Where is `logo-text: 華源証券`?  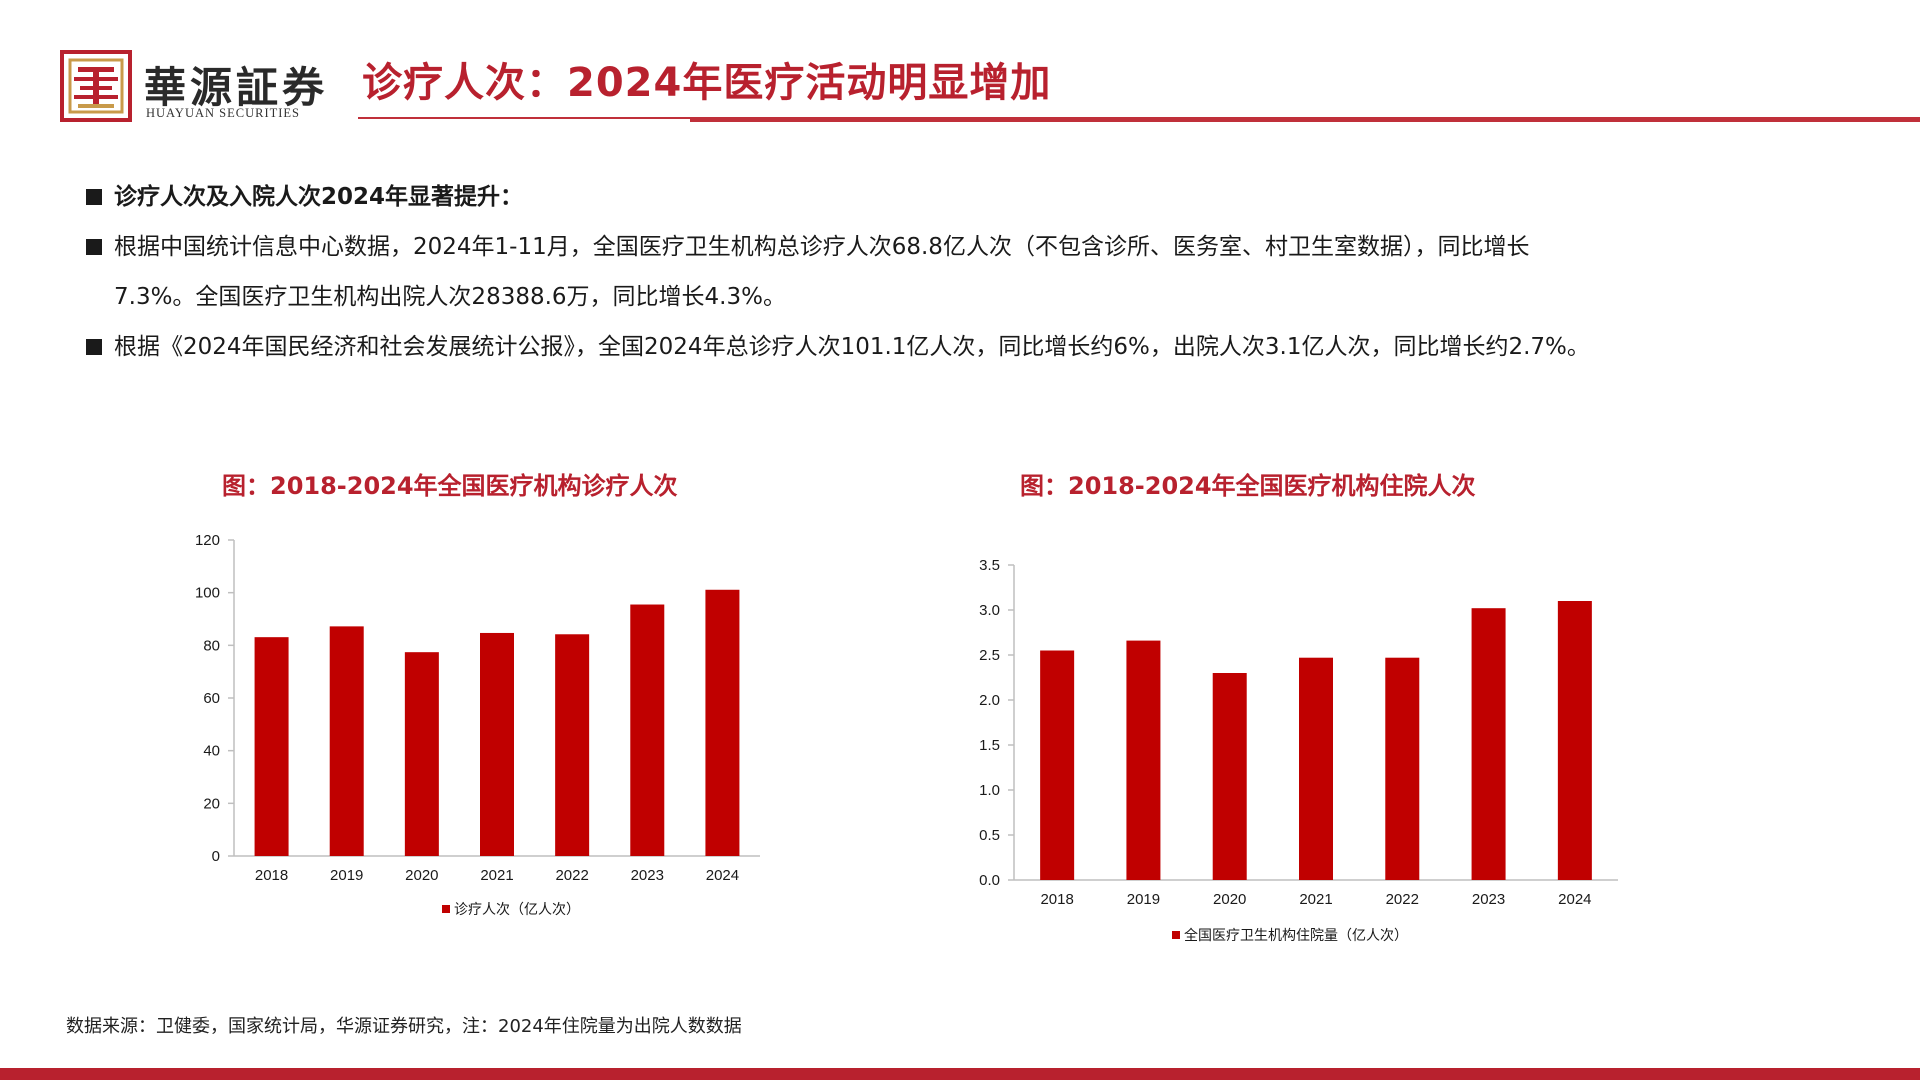 logo-text: 華源証券 is located at coordinates (236, 87).